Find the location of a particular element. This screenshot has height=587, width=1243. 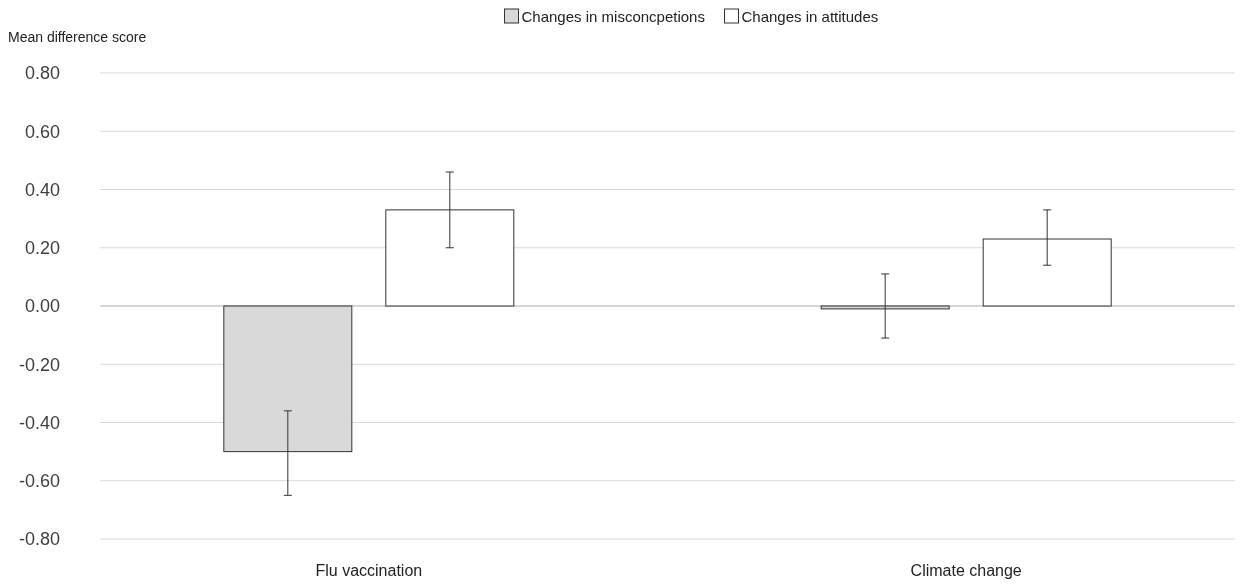

y-tick-label: -0.40 is located at coordinates (39, 422).